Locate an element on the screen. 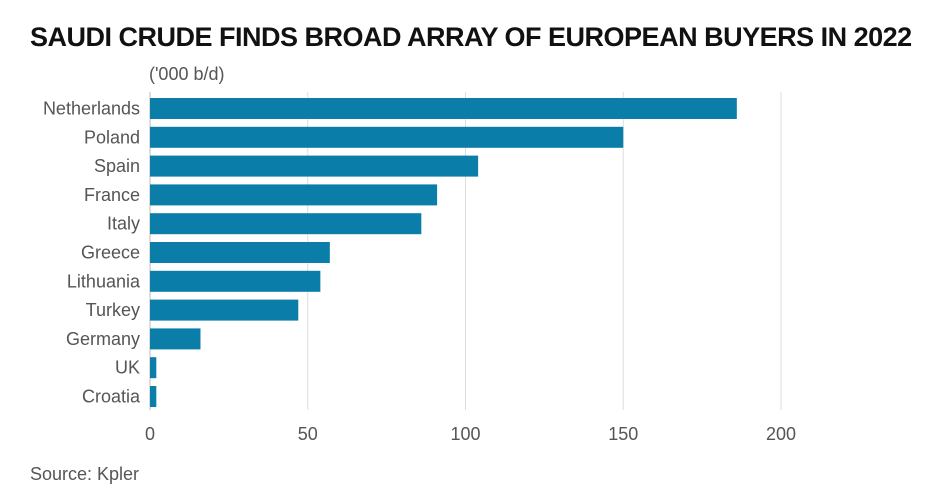  category-label: UK is located at coordinates (127, 368).